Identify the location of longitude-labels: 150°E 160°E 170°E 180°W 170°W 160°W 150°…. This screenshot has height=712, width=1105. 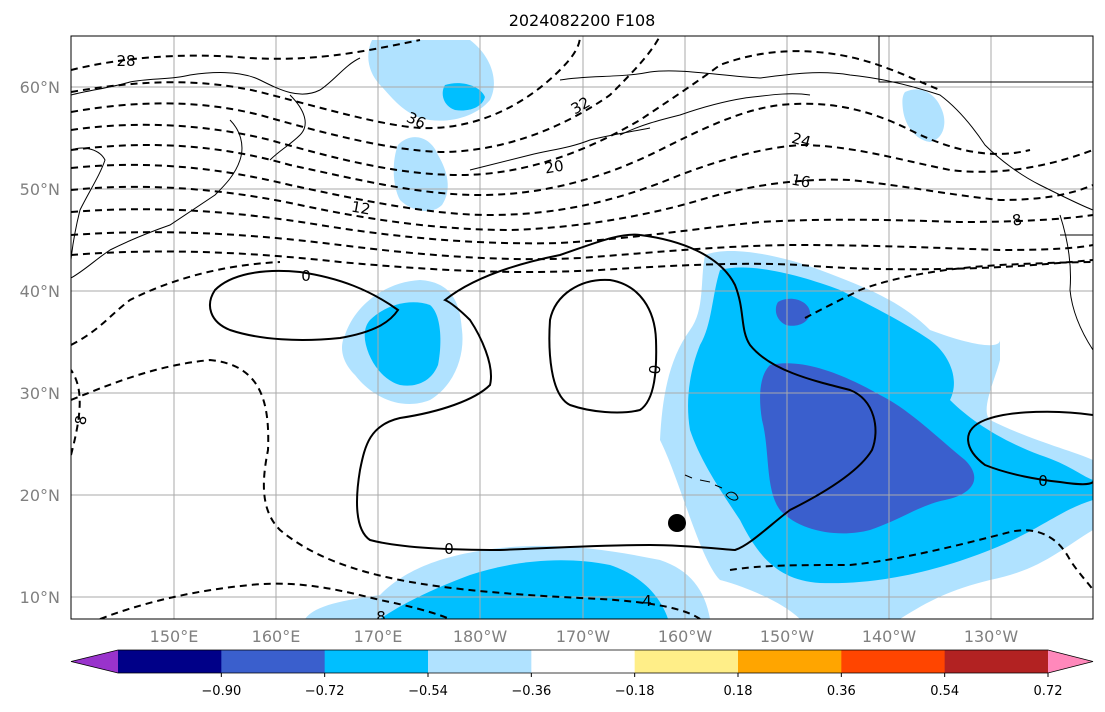
(584, 636).